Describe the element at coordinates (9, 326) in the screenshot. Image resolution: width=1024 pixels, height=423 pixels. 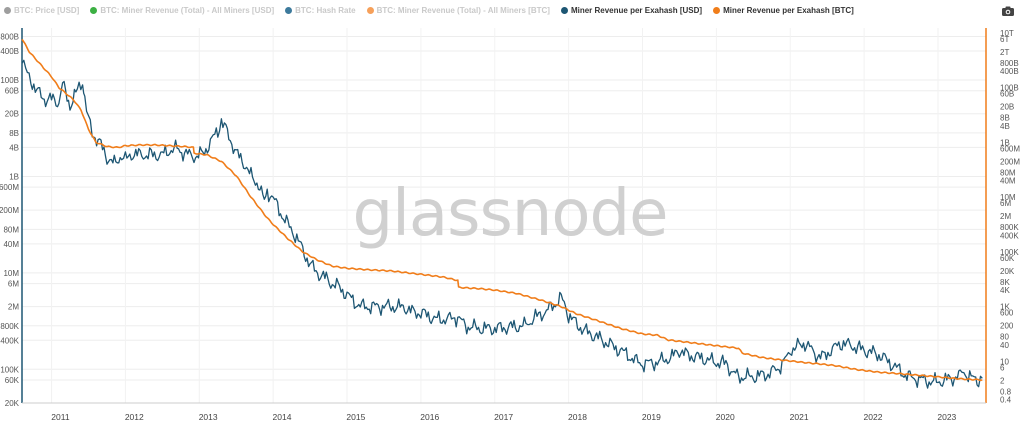
I see `y-tick-label-left: 800K` at that location.